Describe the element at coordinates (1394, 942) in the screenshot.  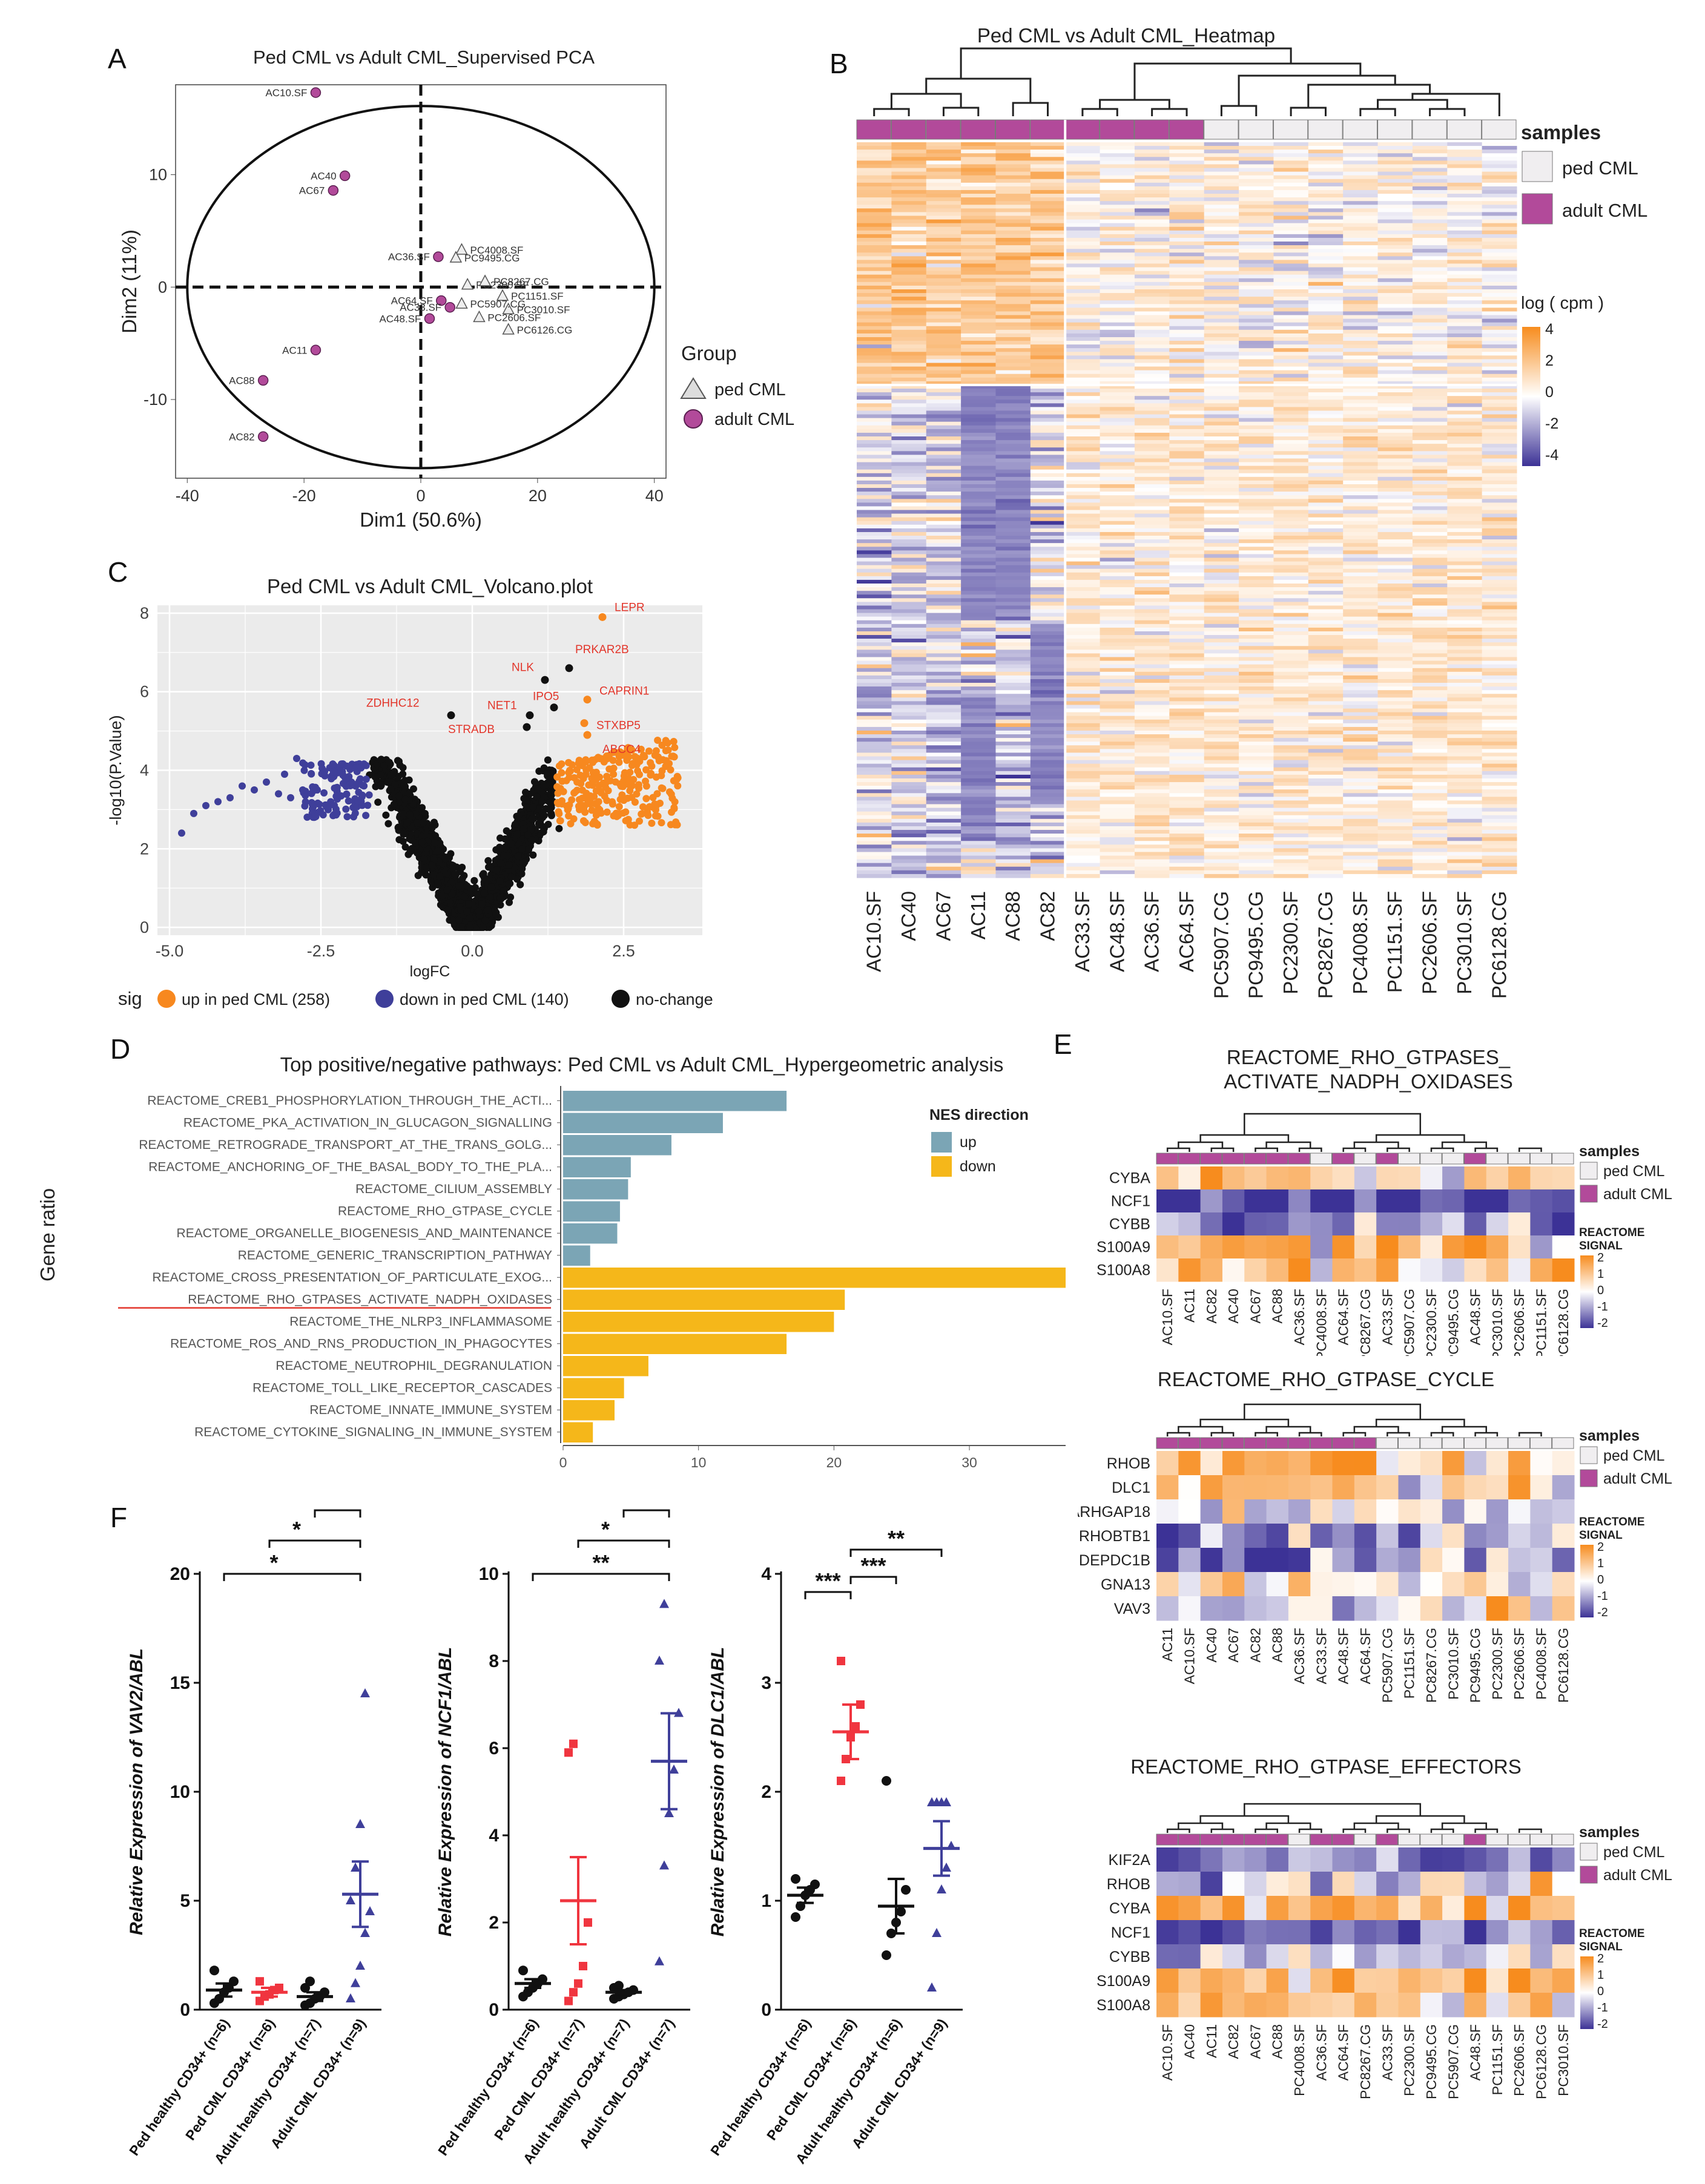
I see `heatmap-column-label: PC1151.SF` at that location.